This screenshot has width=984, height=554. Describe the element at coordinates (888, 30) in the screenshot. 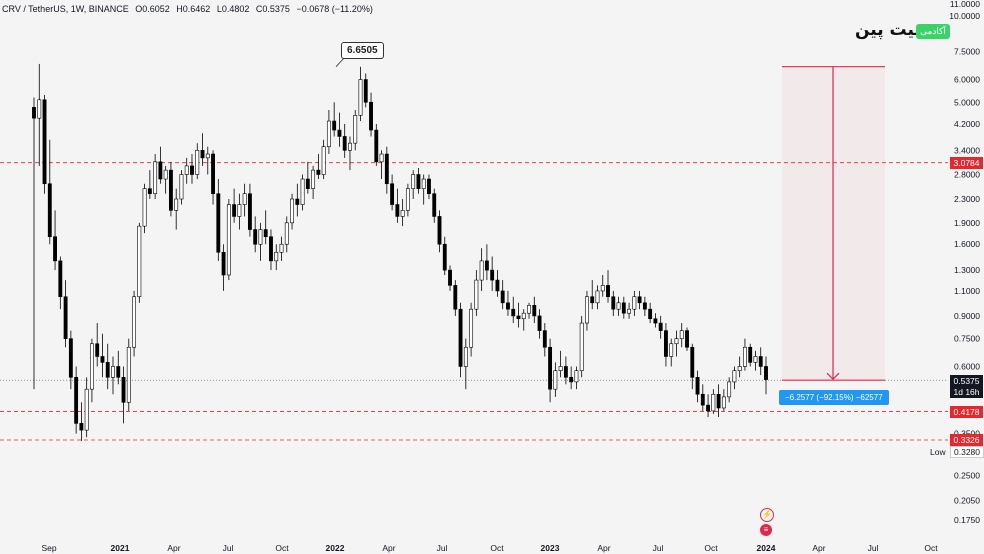

I see `watermark-logo: بیت پین` at that location.